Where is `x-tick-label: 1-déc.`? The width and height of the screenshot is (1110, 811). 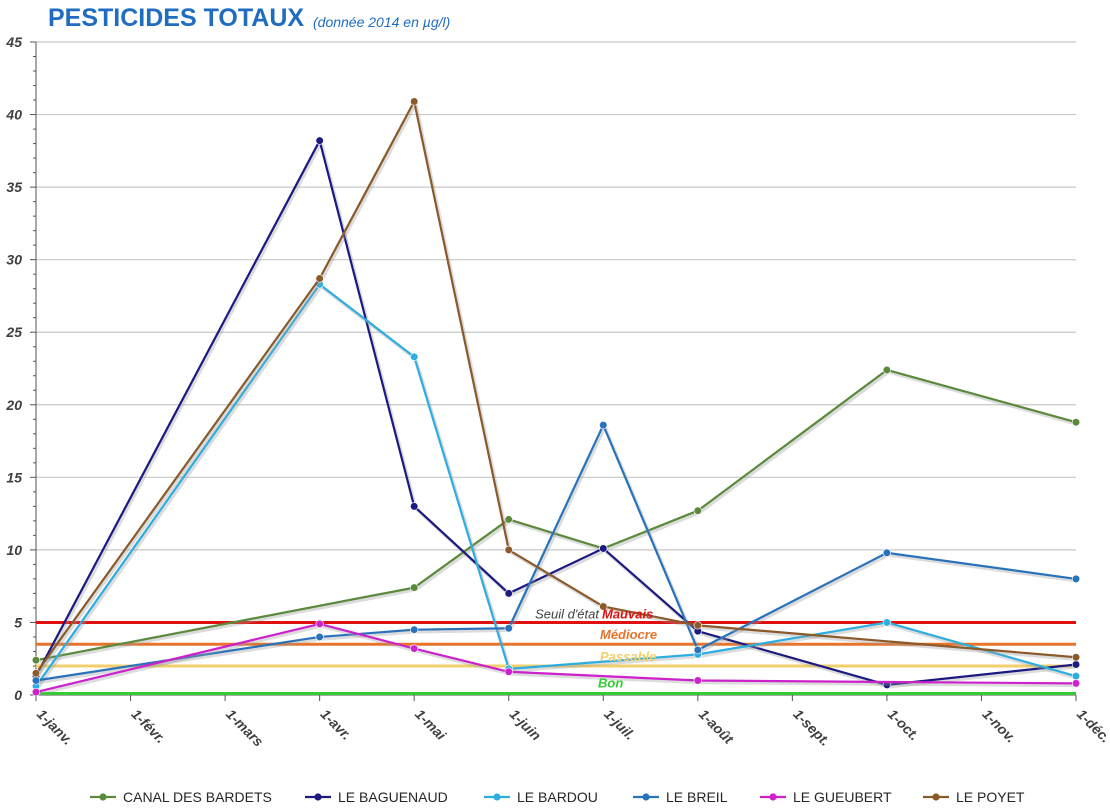 x-tick-label: 1-déc. is located at coordinates (1092, 726).